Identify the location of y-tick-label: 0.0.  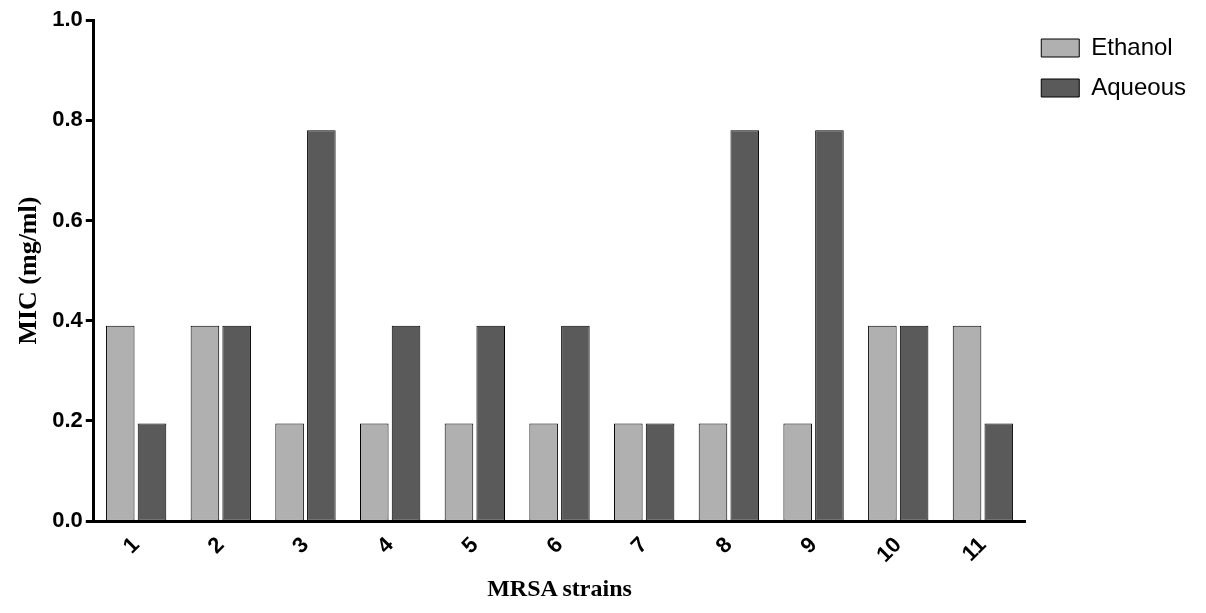
(67, 520).